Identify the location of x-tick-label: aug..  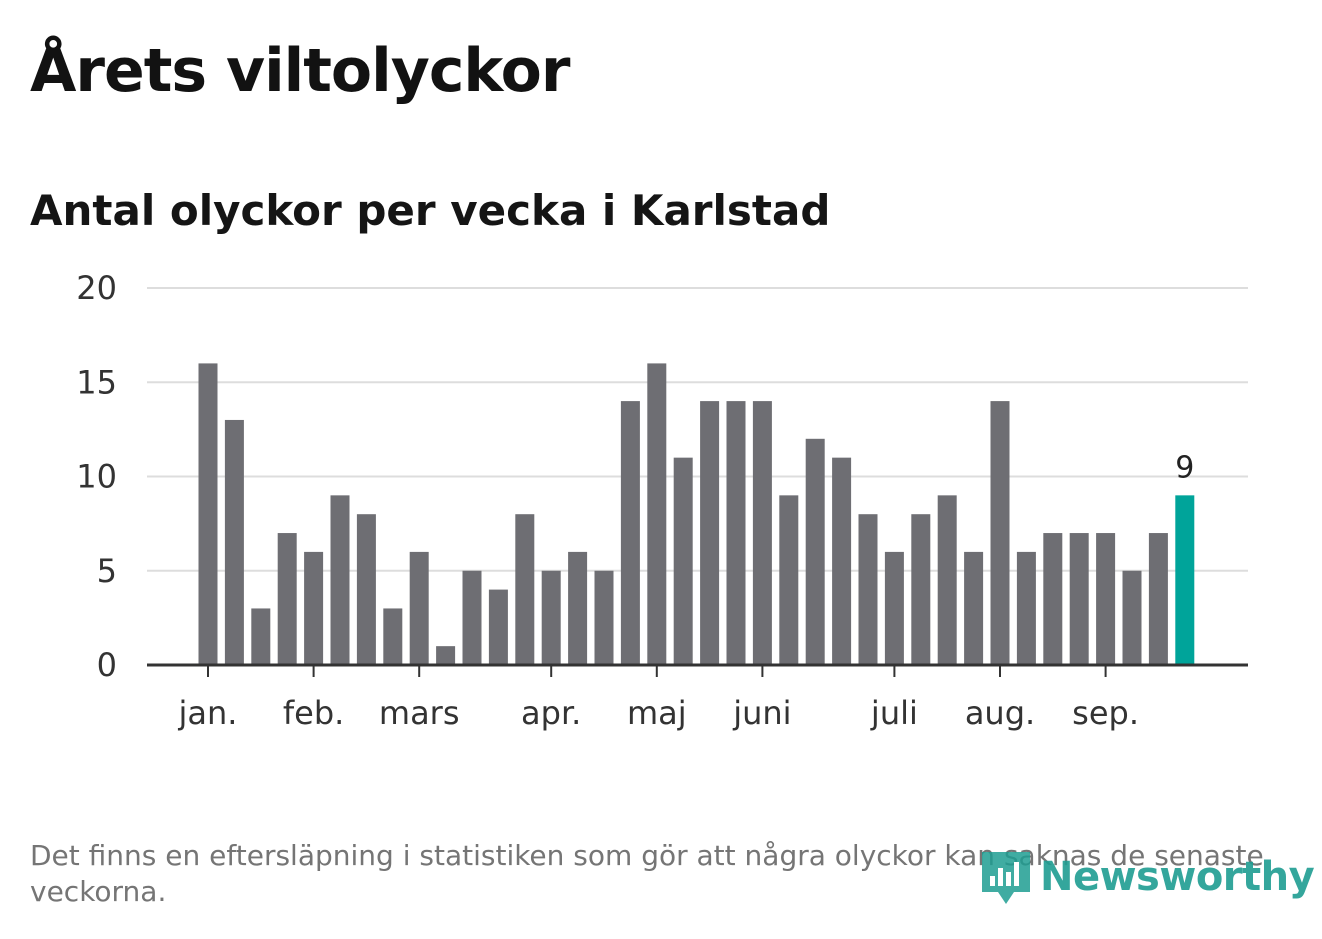
(1000, 713).